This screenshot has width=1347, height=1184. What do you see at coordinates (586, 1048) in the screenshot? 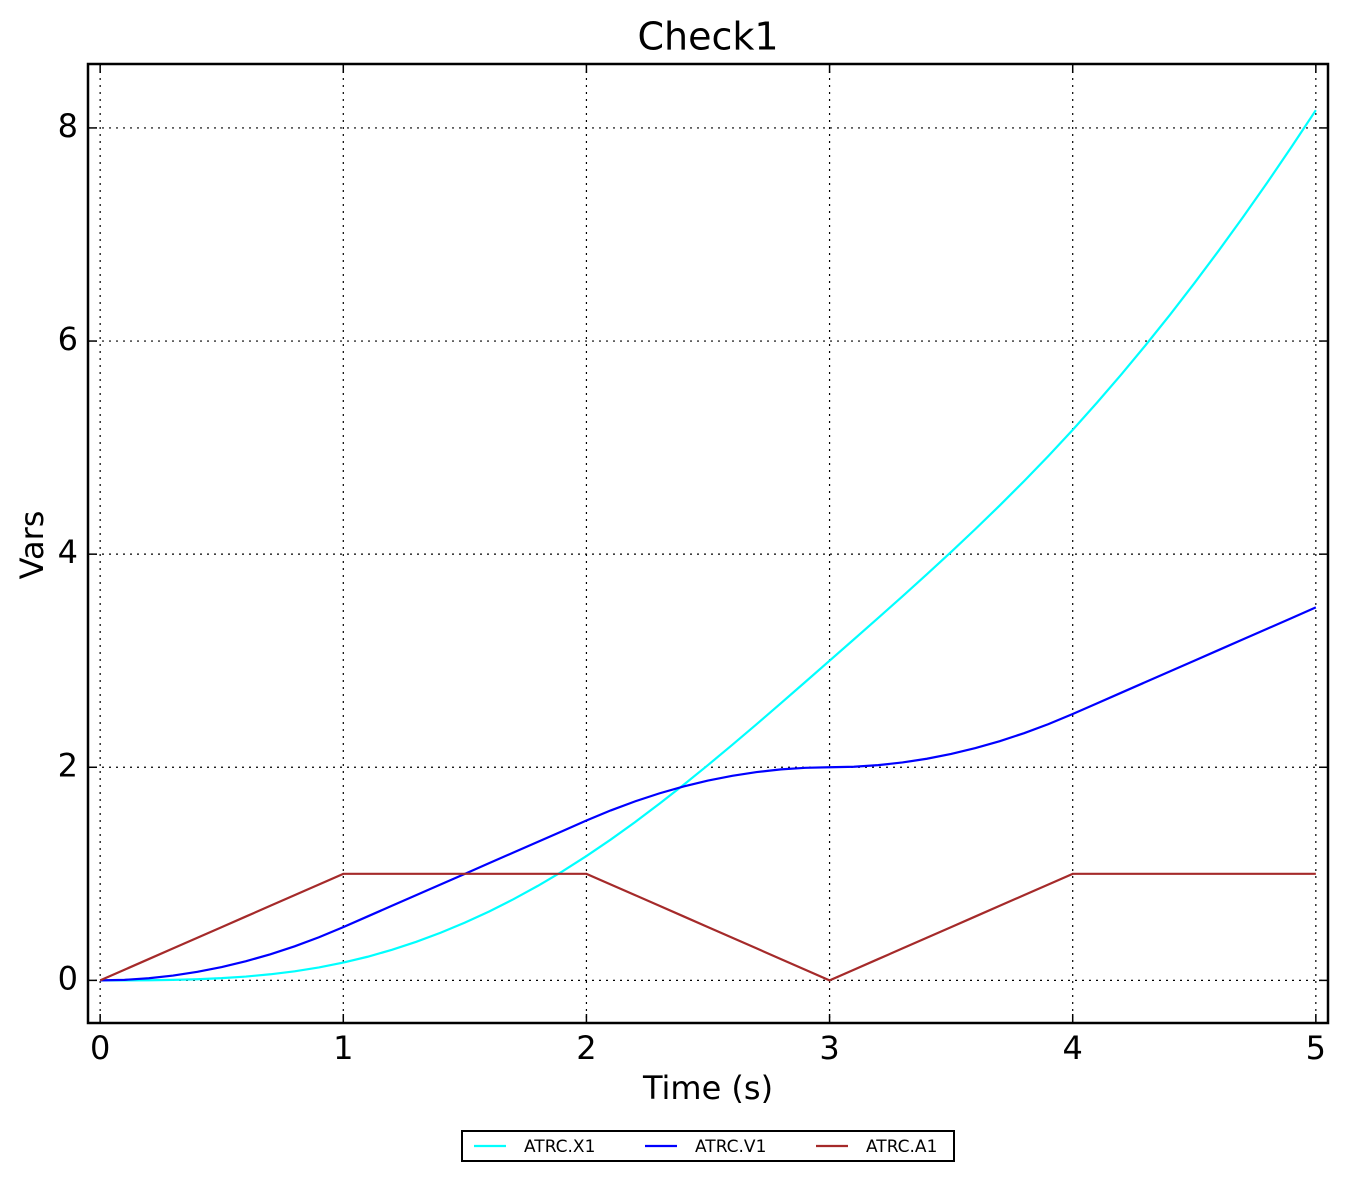
I see `x-tick-label: 2` at bounding box center [586, 1048].